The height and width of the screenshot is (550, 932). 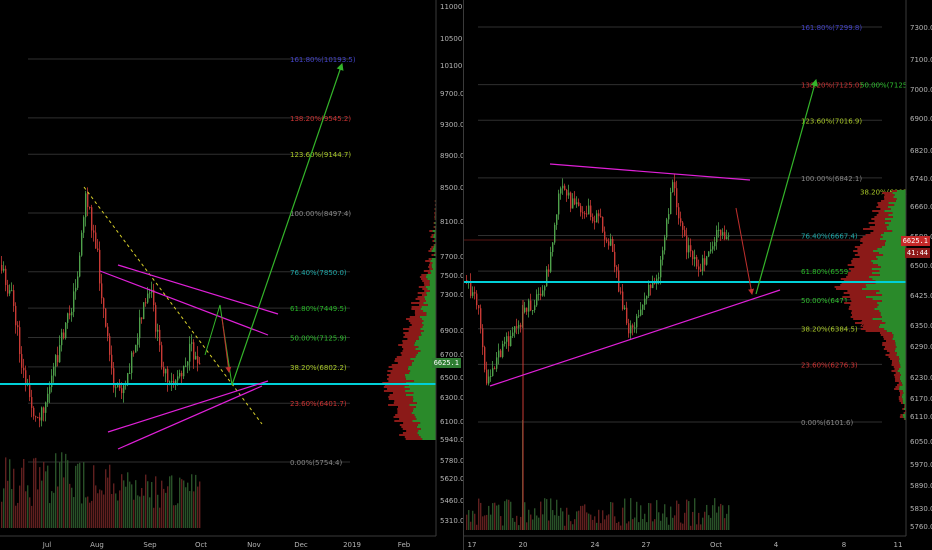 What do you see at coordinates (218, 345) in the screenshot?
I see `projection-path` at bounding box center [218, 345].